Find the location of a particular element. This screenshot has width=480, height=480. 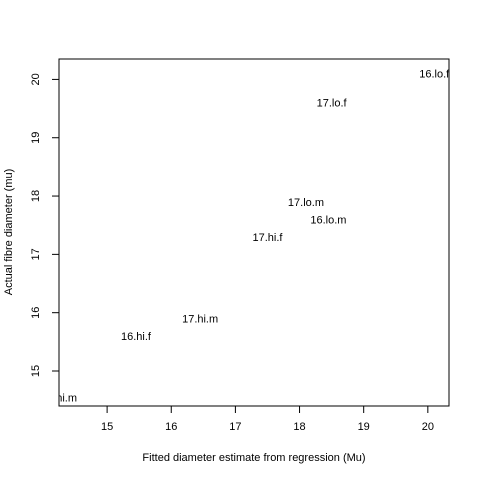

y-axis-title: Actual fibre diameter (mu) is located at coordinates (9, 232).